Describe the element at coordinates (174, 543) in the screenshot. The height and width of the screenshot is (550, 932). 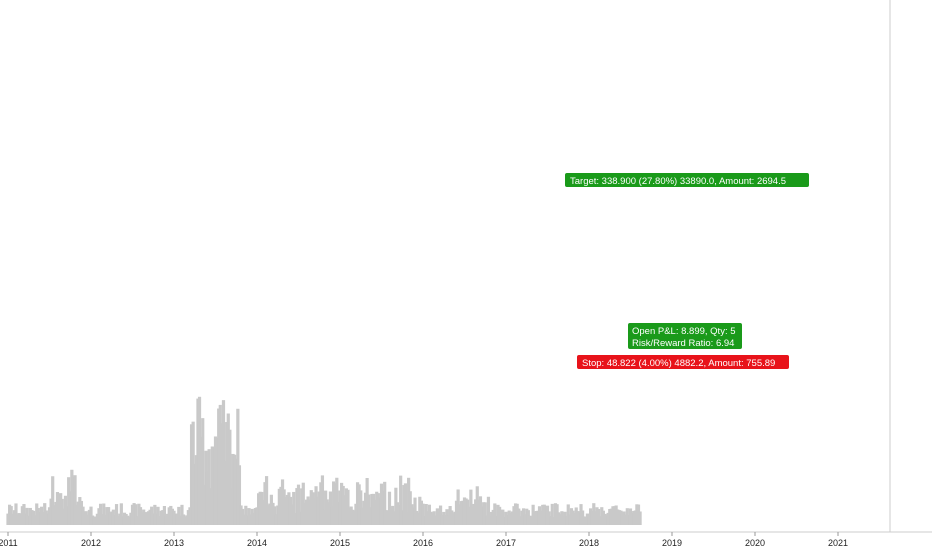
I see `x-tick-label: 2013` at that location.